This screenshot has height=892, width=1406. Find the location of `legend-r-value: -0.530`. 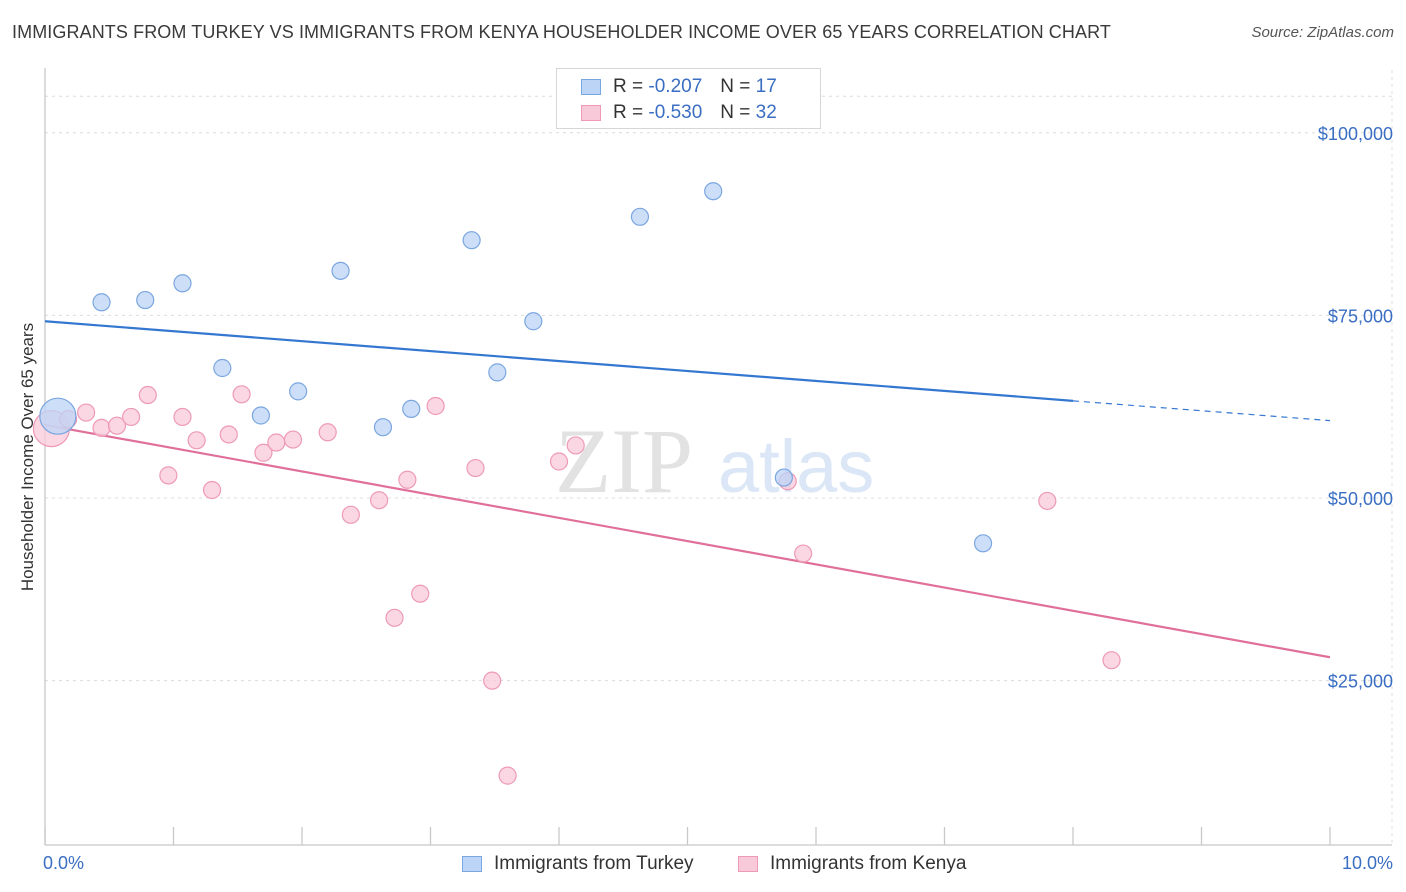

legend-r-value: -0.530 is located at coordinates (675, 112).